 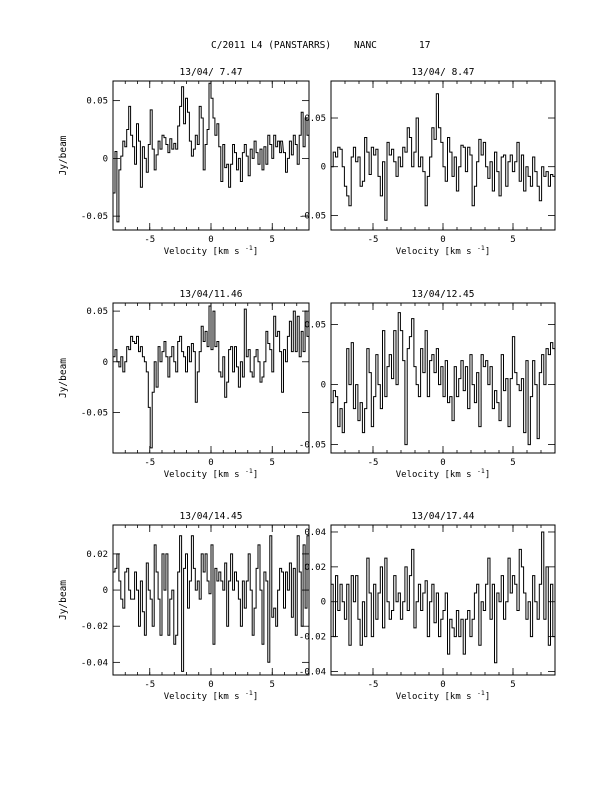 What do you see at coordinates (271, 45) in the screenshot?
I see `figure-header-object: C/2011 L4 (PANSTARRS)` at bounding box center [271, 45].